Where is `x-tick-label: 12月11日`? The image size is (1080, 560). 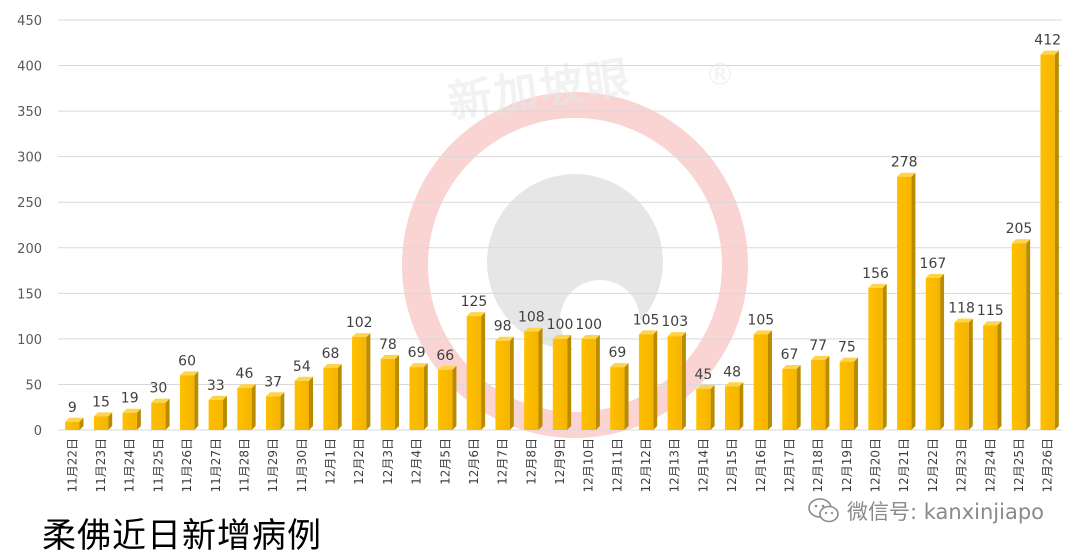
x-tick-label: 12月11日 is located at coordinates (617, 465).